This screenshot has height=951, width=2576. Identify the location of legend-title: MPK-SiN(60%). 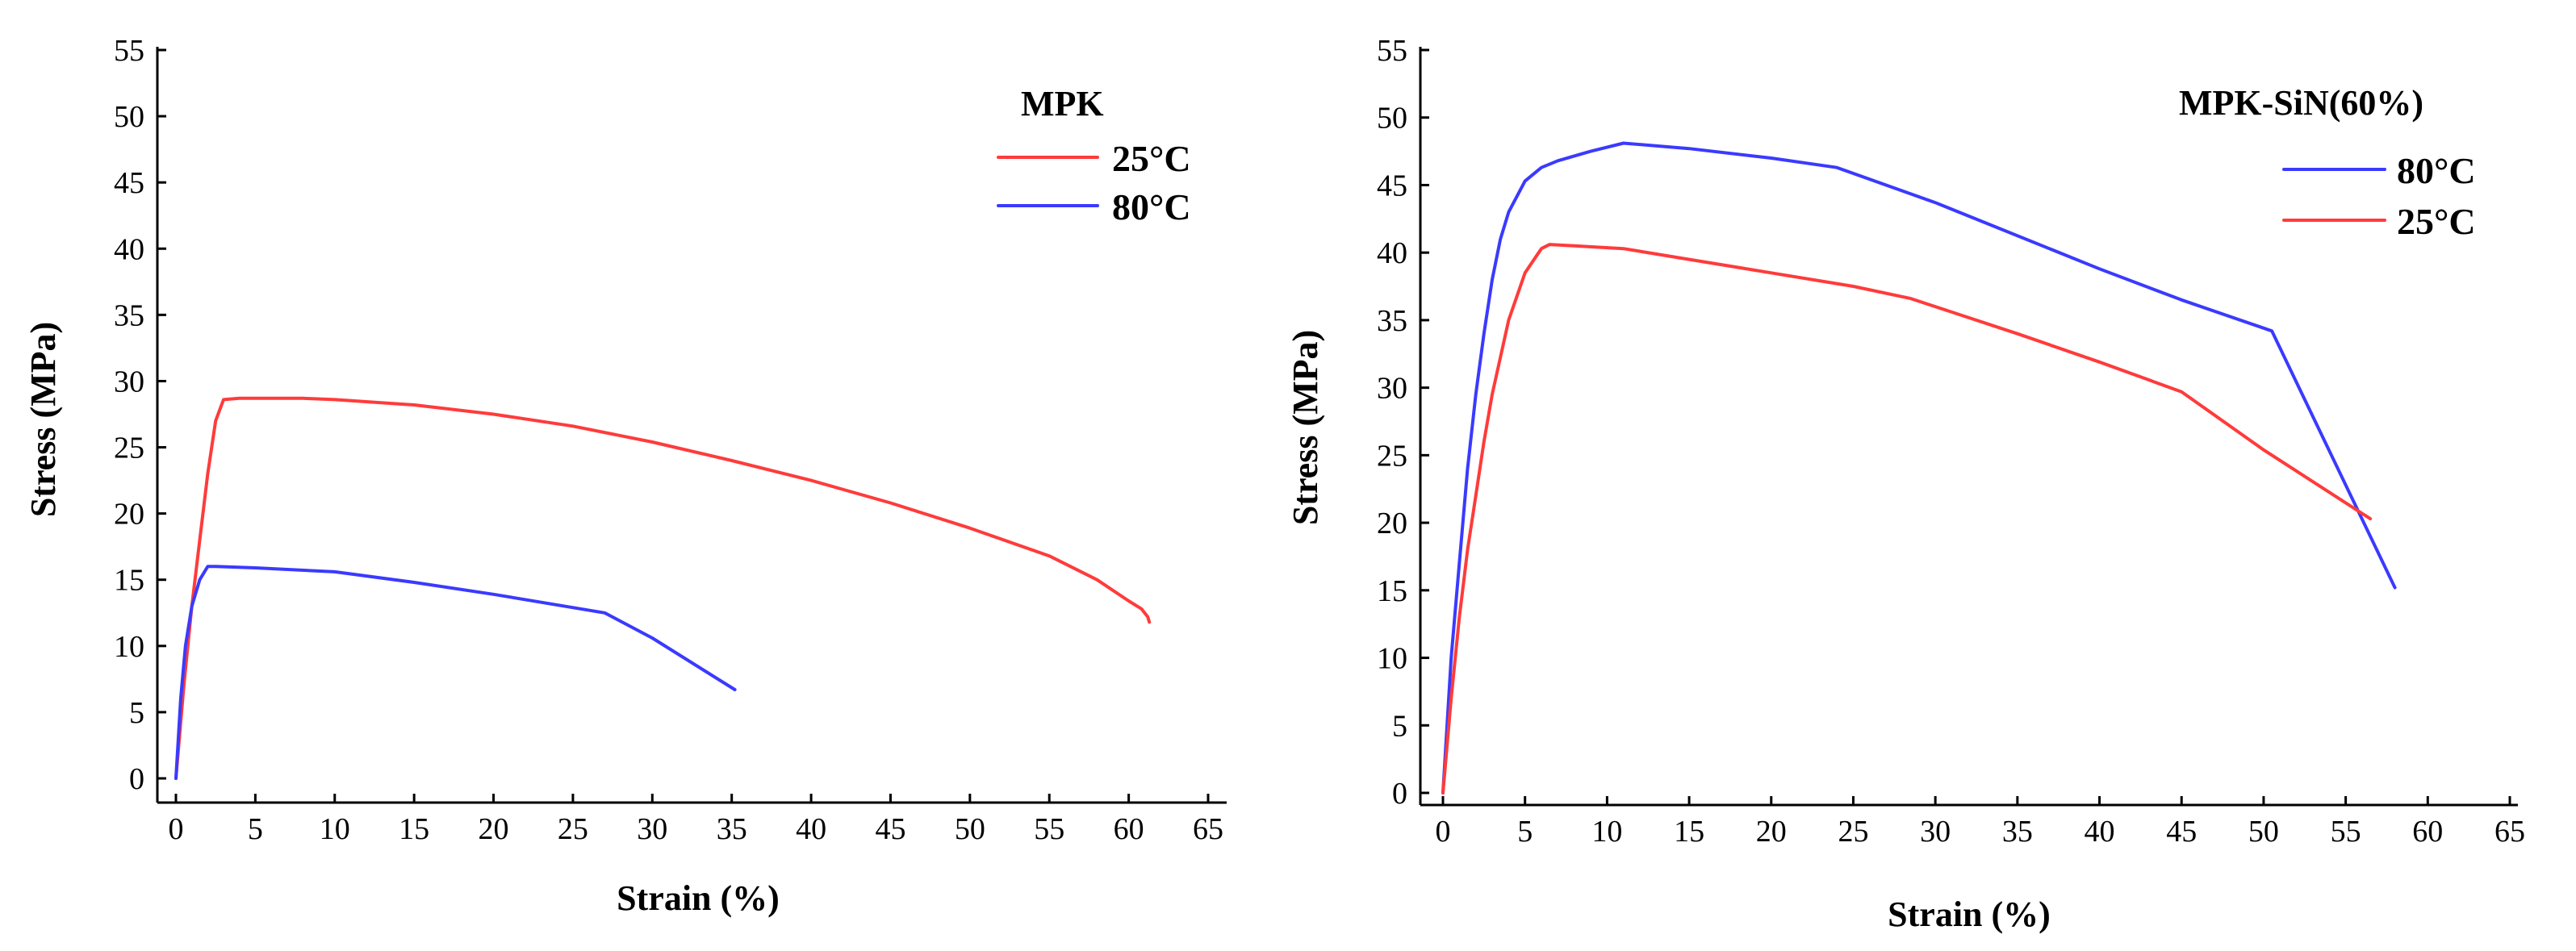
(2301, 103).